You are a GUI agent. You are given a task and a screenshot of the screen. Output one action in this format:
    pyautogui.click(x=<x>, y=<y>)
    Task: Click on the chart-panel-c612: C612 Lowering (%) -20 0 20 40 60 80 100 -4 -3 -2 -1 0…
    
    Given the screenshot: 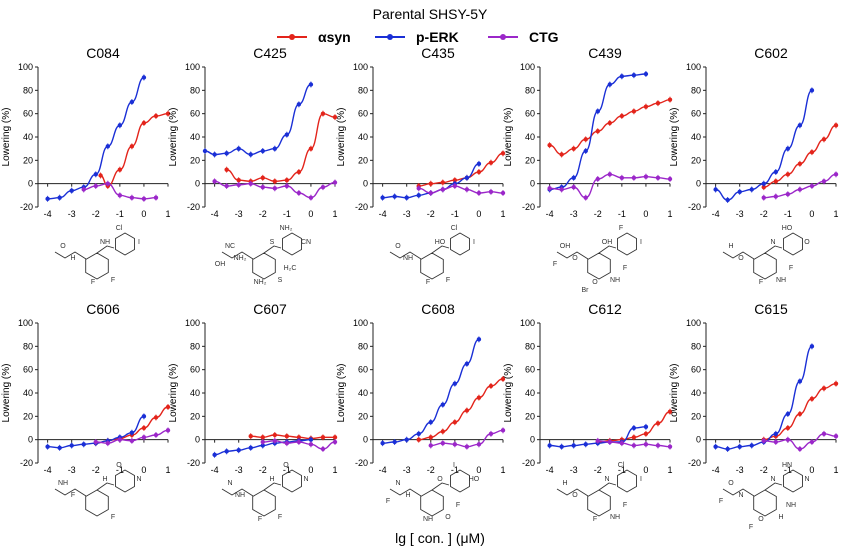 What is the action you would take?
    pyautogui.click(x=588, y=388)
    